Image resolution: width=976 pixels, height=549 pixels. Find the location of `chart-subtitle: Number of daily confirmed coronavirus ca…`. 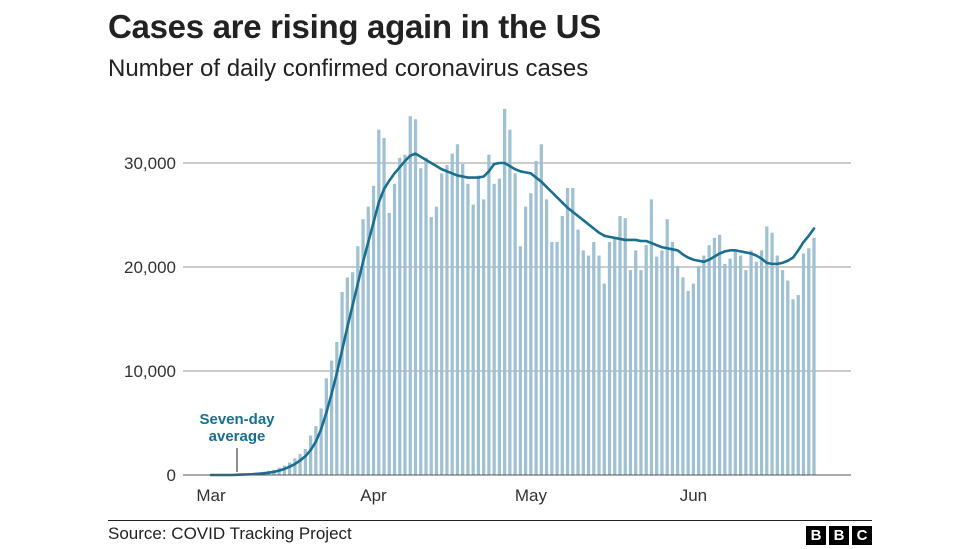

chart-subtitle: Number of daily confirmed coronavirus ca… is located at coordinates (348, 68).